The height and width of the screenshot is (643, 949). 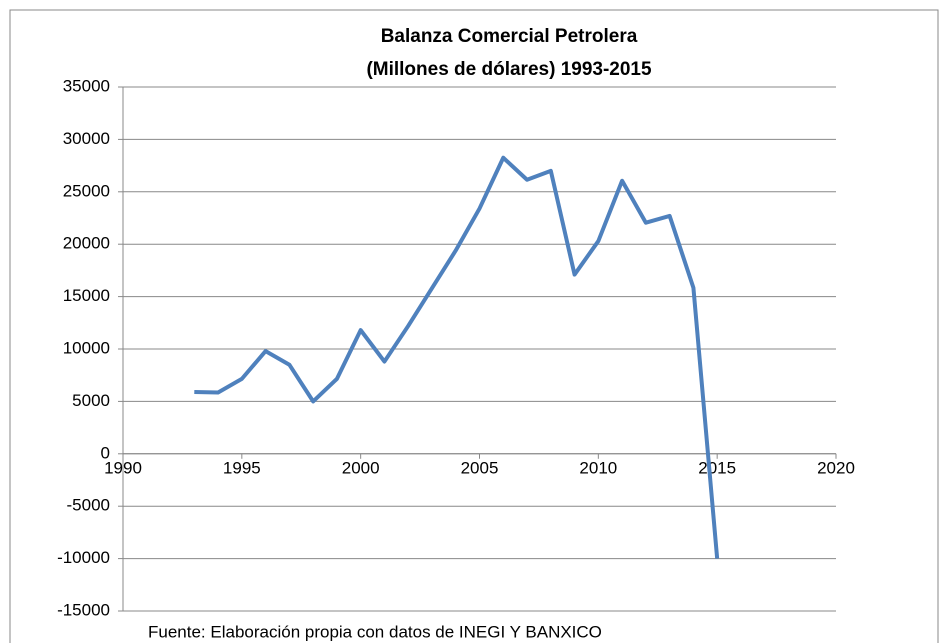 What do you see at coordinates (242, 467) in the screenshot?
I see `x-tick-label: 1995` at bounding box center [242, 467].